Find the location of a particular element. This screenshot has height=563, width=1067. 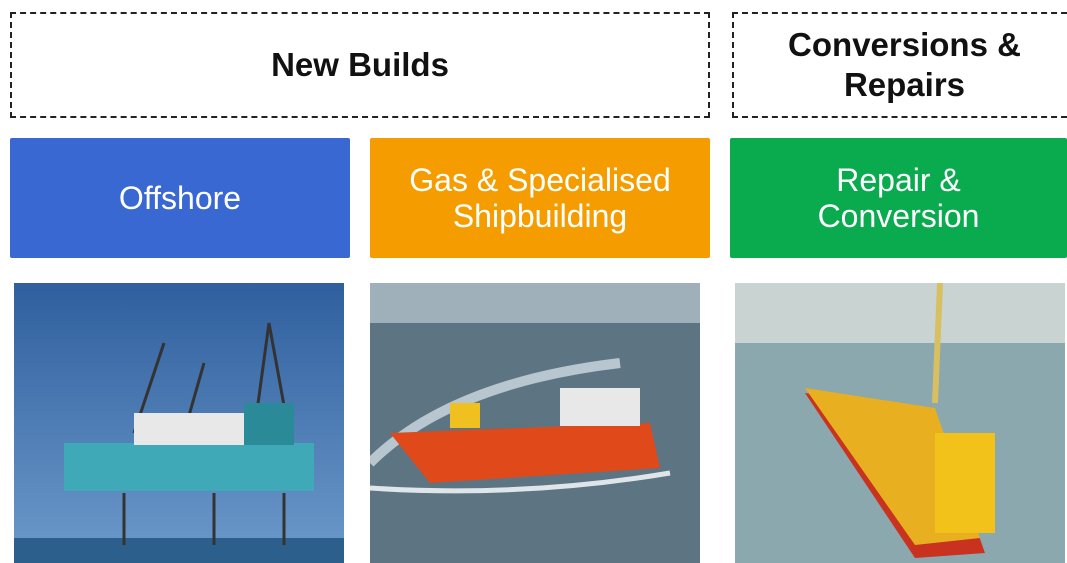

group-conversions: Conversions & Repairs is located at coordinates (899, 65).